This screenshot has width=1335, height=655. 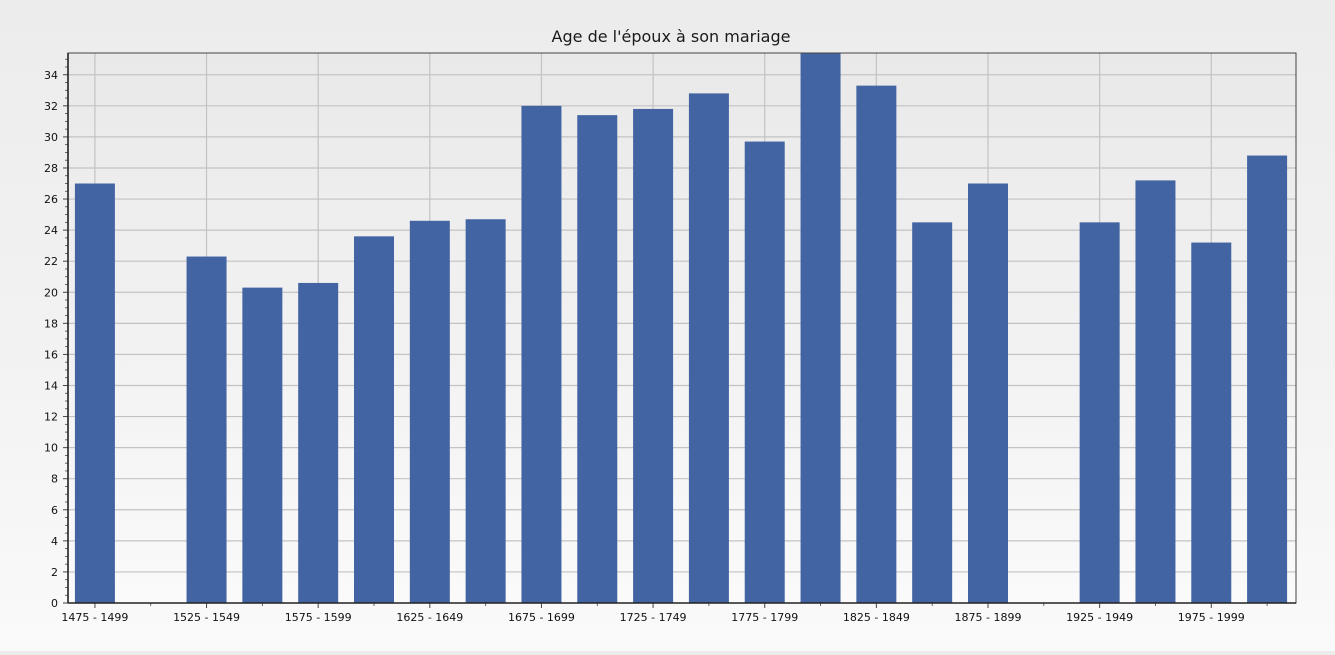 What do you see at coordinates (51, 230) in the screenshot?
I see `y-tick-label: 24` at bounding box center [51, 230].